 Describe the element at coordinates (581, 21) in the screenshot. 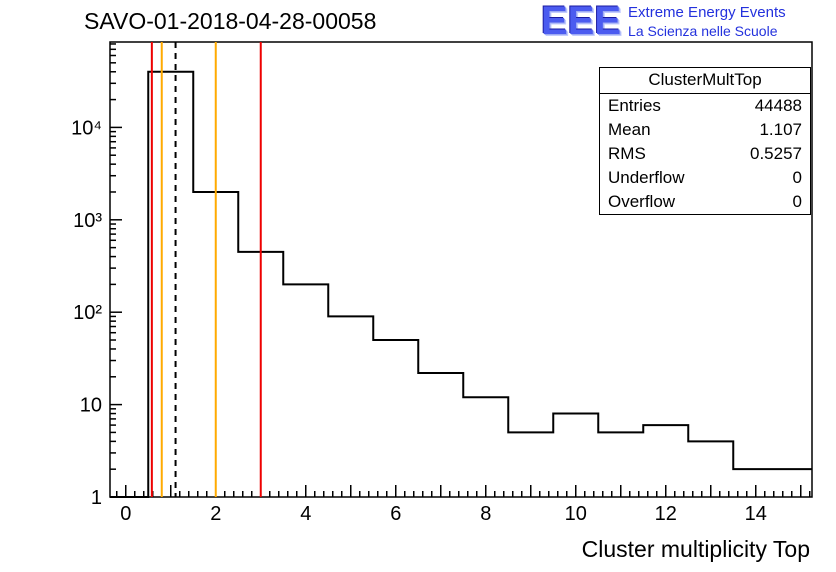

I see `eee-logo-text: EEE` at that location.